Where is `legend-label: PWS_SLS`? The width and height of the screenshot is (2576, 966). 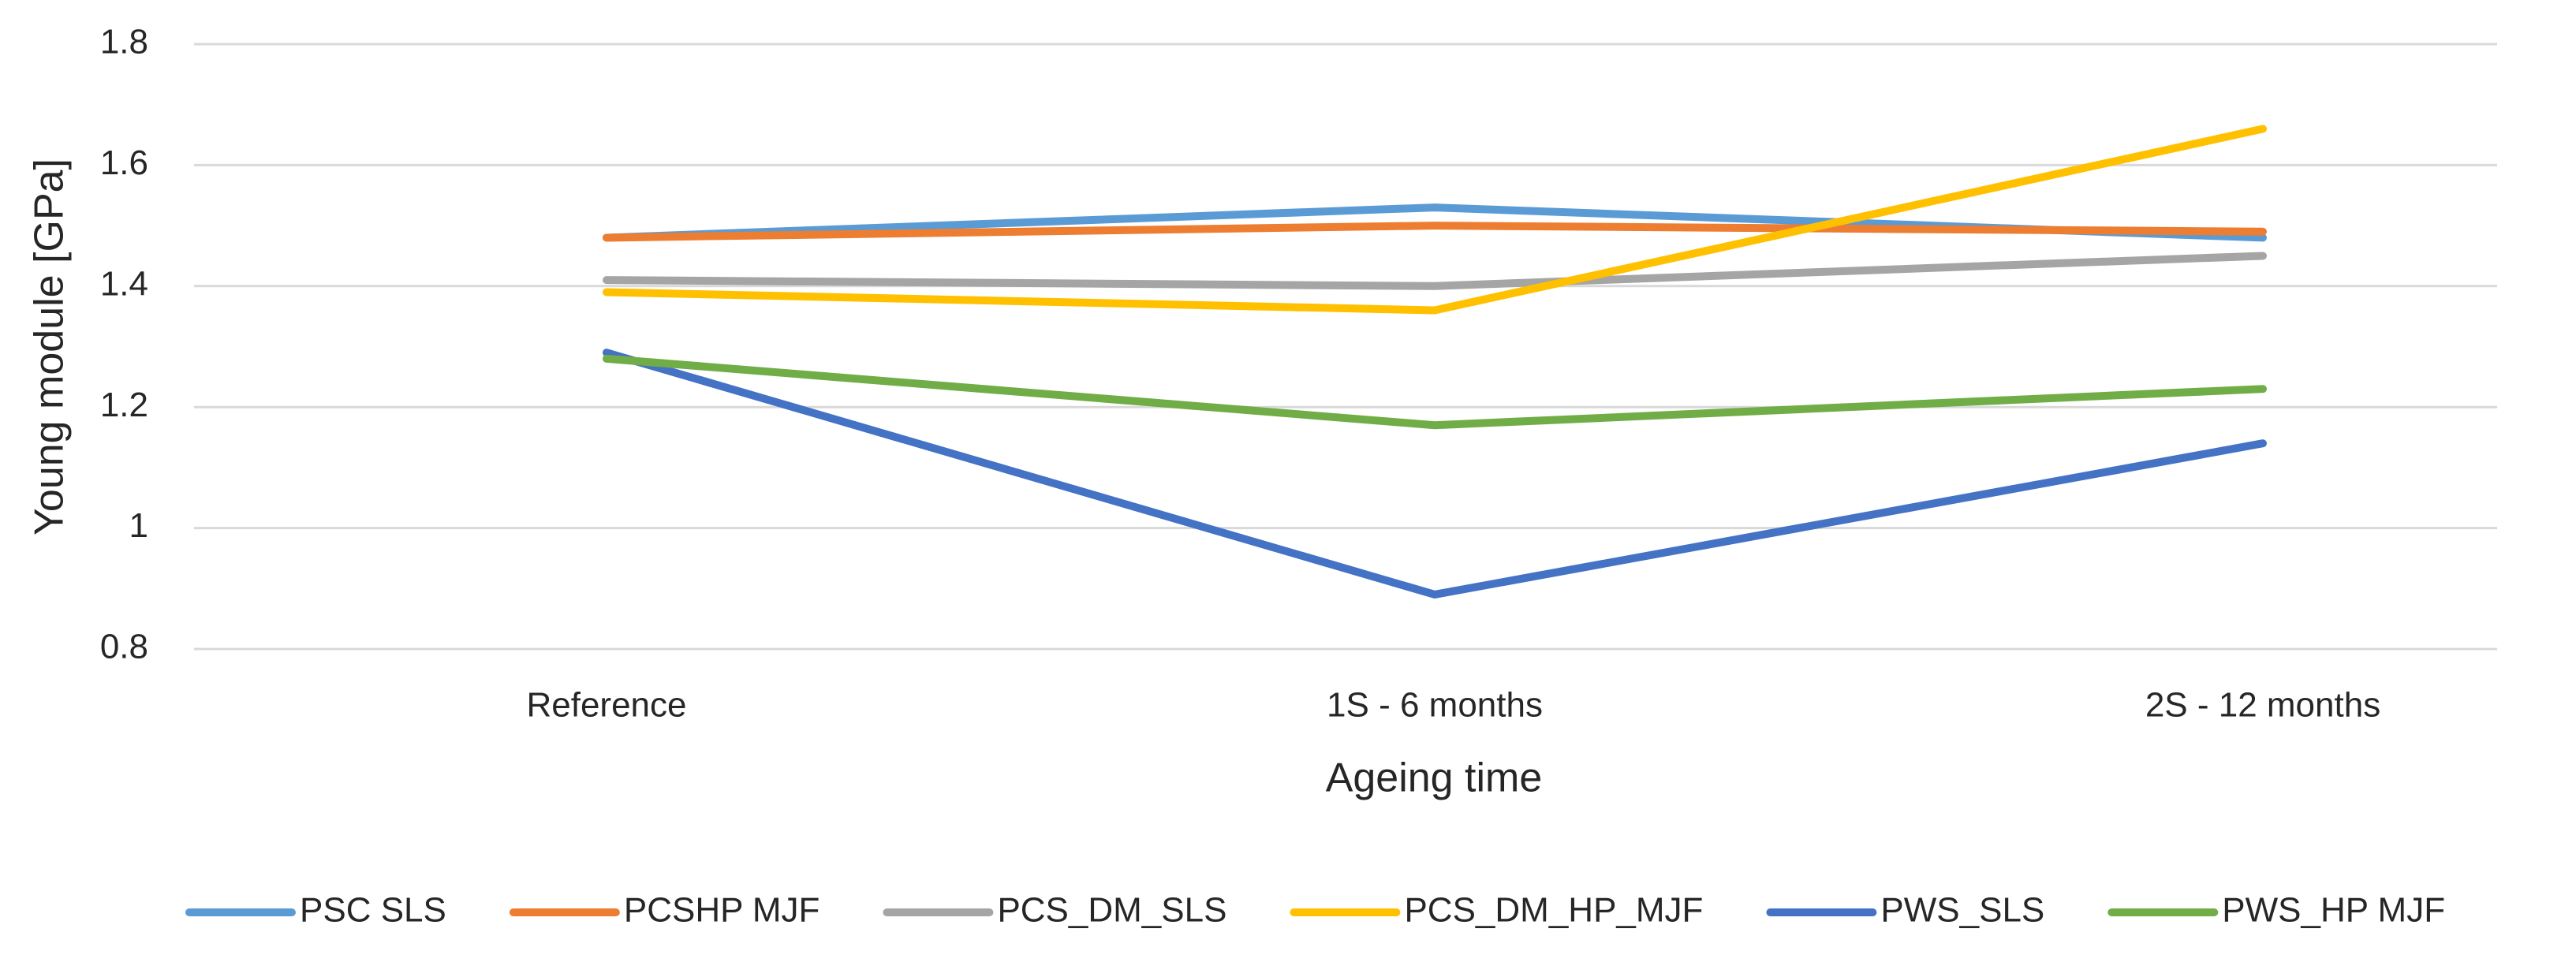 legend-label: PWS_SLS is located at coordinates (1962, 911).